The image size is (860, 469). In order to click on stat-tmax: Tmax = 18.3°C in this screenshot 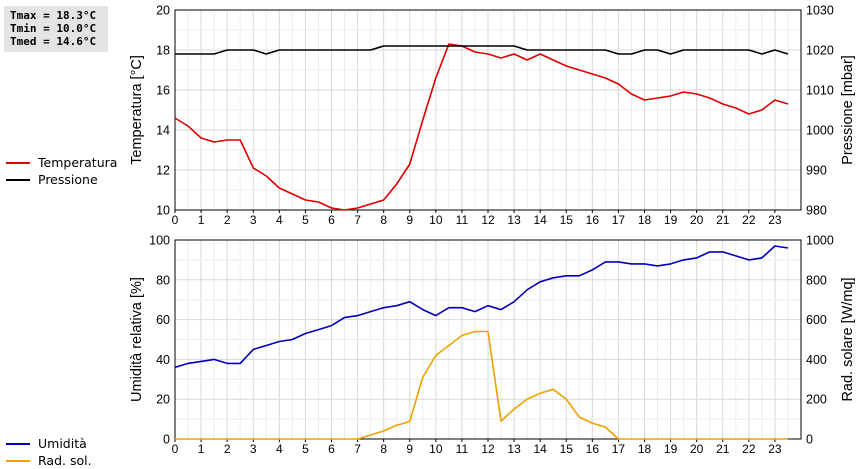, I will do `click(53, 15)`.